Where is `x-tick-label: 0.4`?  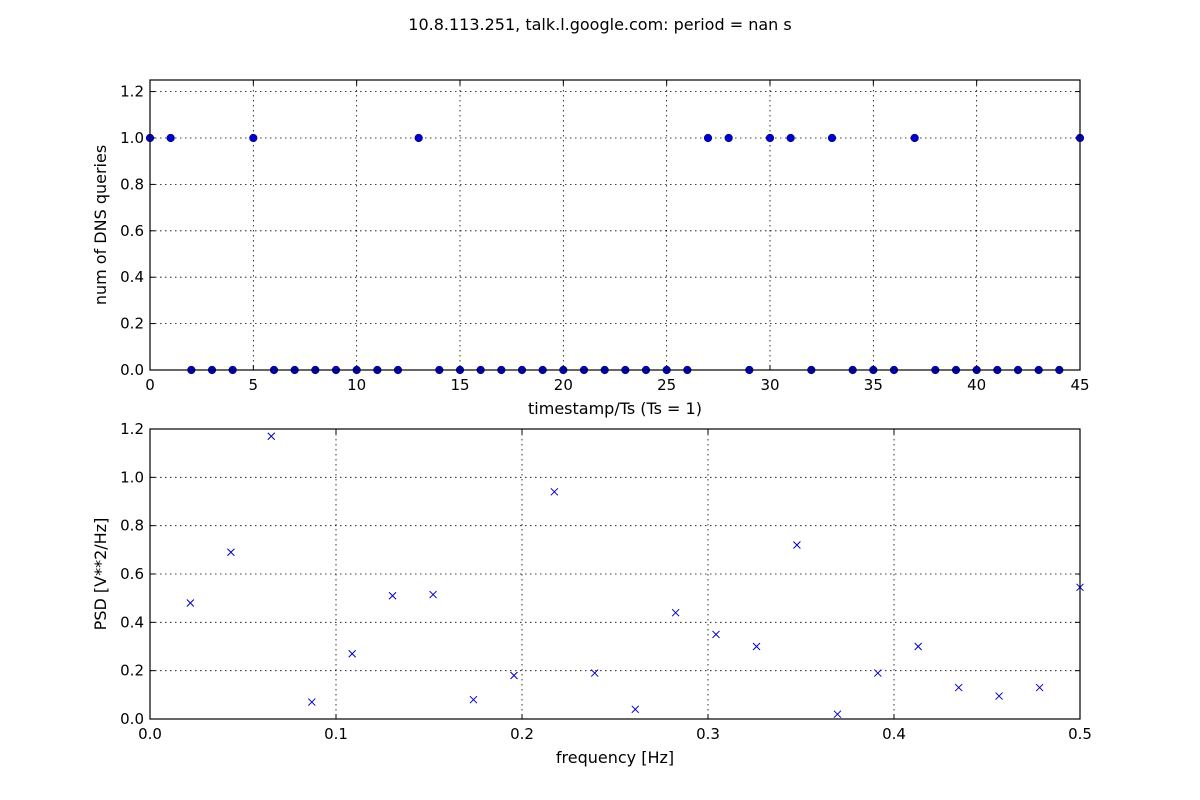 x-tick-label: 0.4 is located at coordinates (894, 734).